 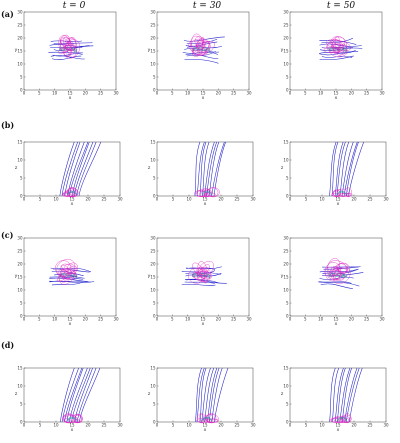 What do you see at coordinates (24, 93) in the screenshot?
I see `x-tick-label: 0` at bounding box center [24, 93].